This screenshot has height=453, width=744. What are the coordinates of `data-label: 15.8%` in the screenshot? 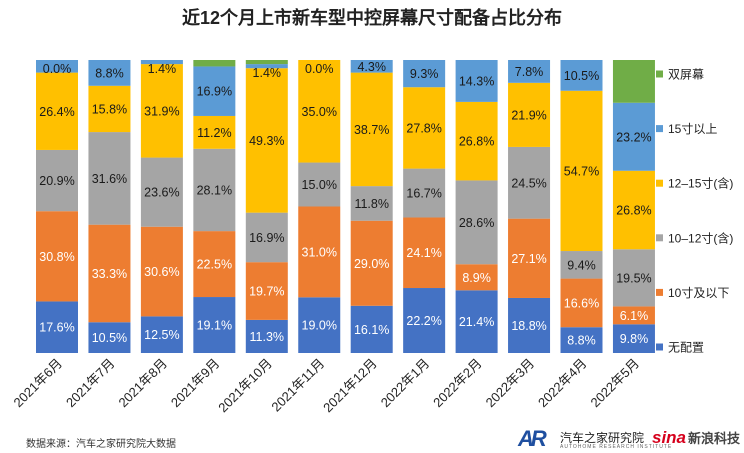 It's located at (109, 109).